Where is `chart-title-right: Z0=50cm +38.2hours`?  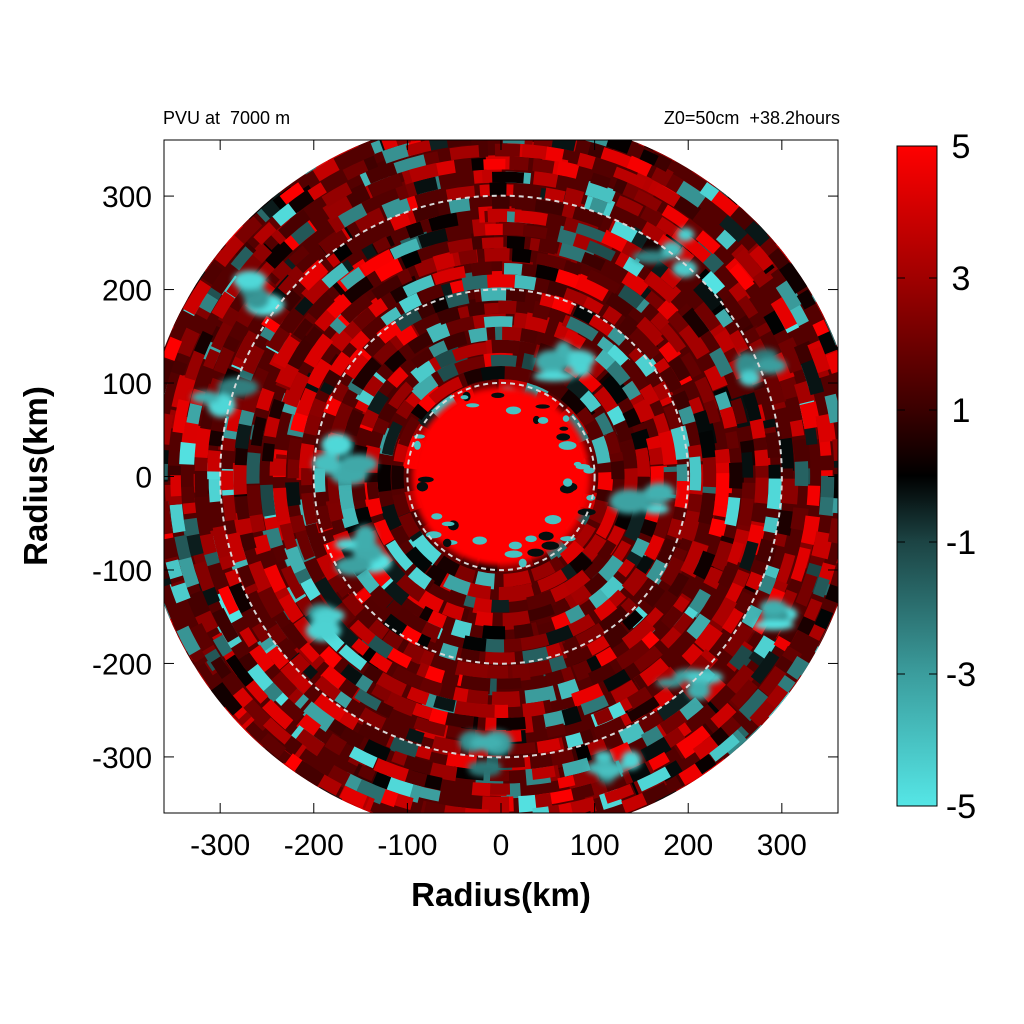
chart-title-right: Z0=50cm +38.2hours is located at coordinates (751, 118).